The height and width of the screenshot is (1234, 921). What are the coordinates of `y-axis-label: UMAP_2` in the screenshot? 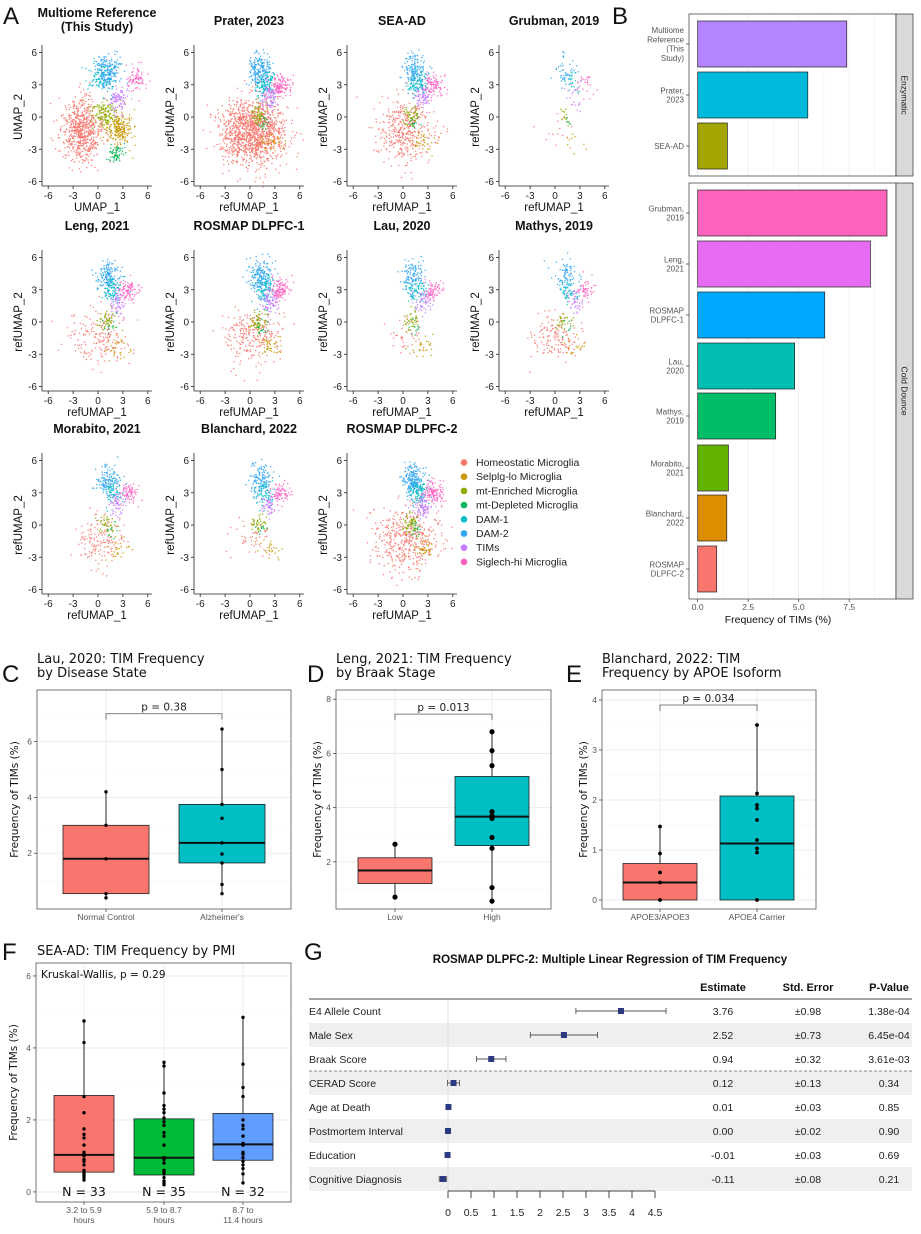 It's located at (19, 117).